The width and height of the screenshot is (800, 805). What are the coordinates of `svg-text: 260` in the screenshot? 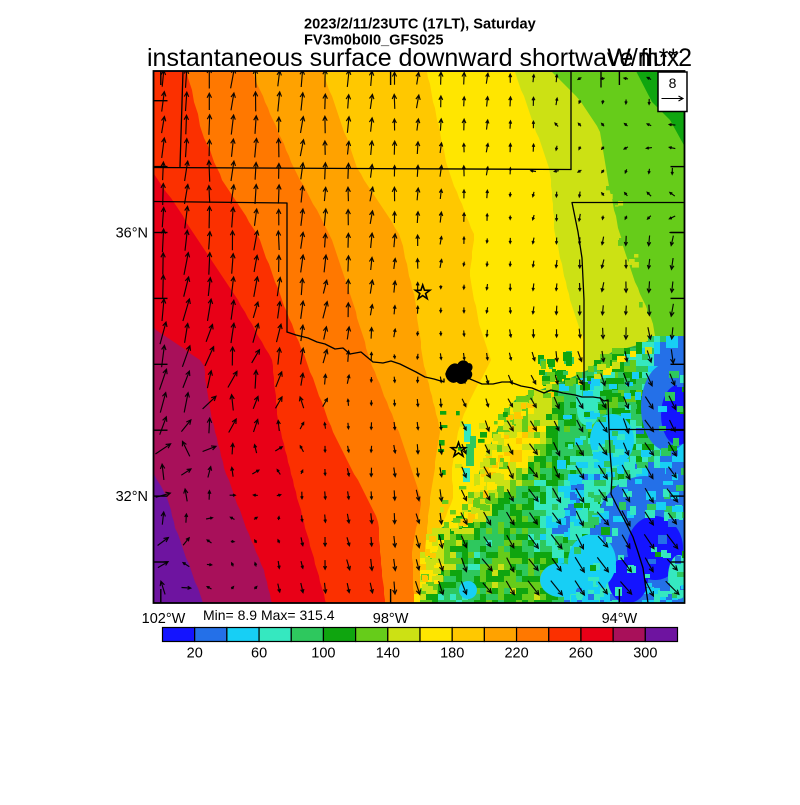 It's located at (581, 654).